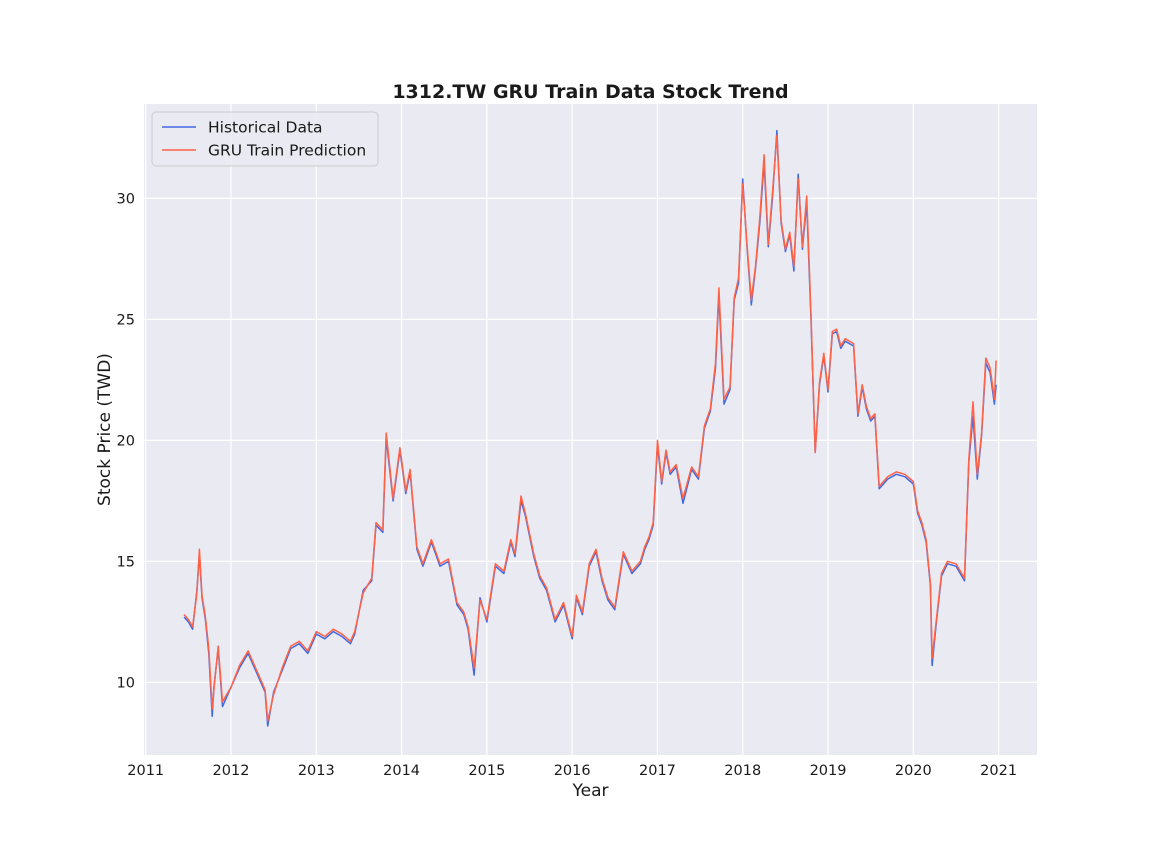 Image resolution: width=1152 pixels, height=864 pixels. Describe the element at coordinates (572, 771) in the screenshot. I see `x-tick-label: 2016` at that location.